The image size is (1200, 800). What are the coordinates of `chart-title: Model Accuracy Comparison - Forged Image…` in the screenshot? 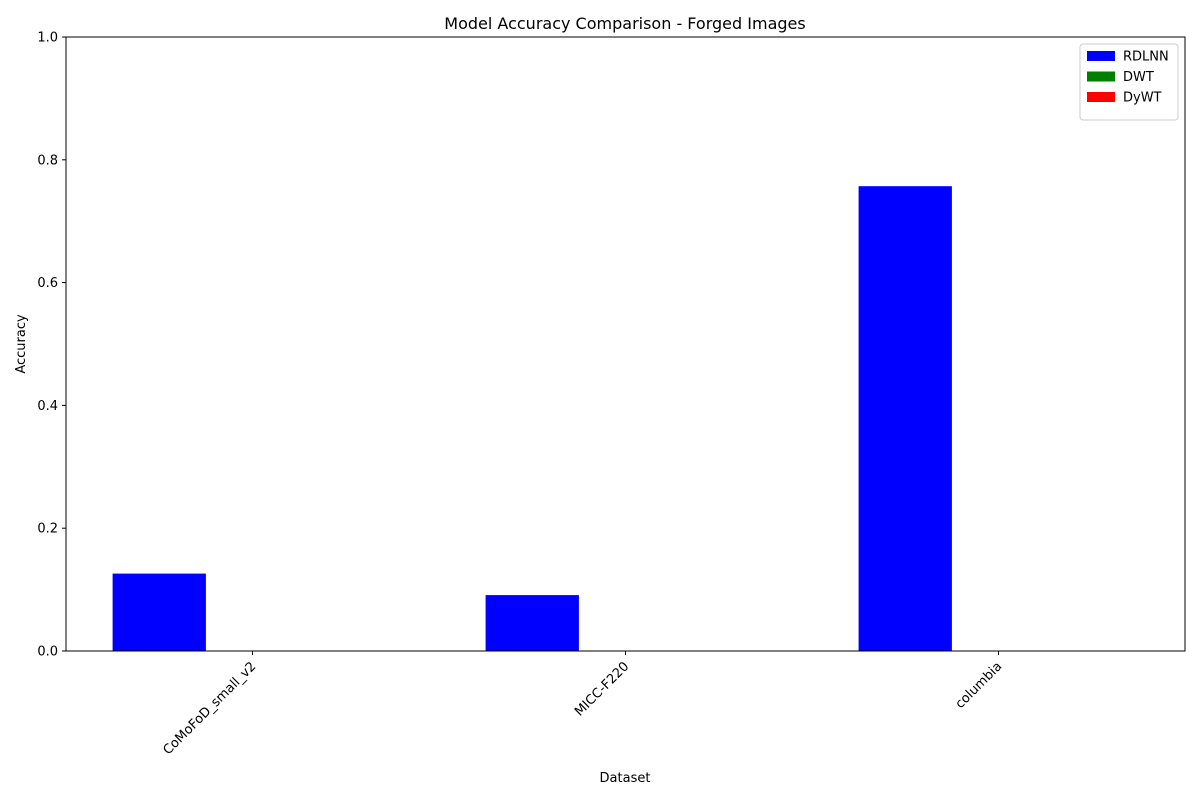 It's located at (624, 23).